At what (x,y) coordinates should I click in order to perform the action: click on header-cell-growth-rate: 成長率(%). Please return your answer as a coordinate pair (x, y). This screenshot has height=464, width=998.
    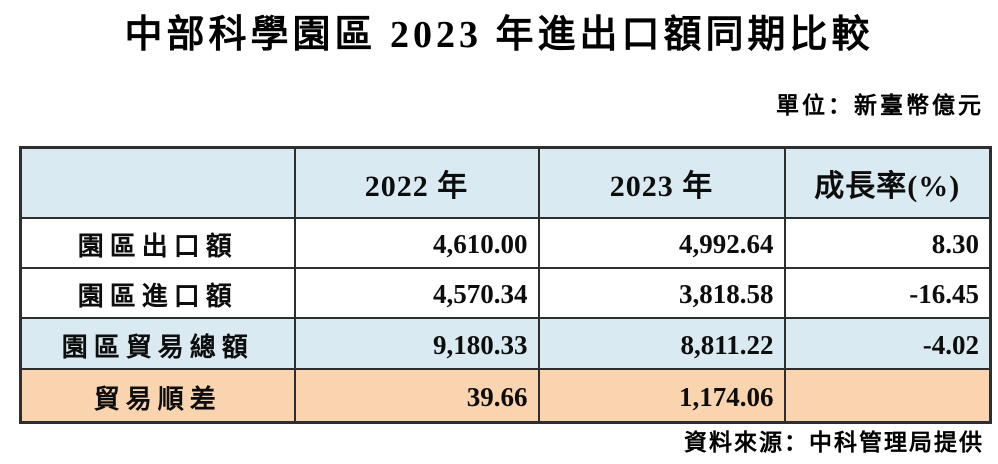
    Looking at the image, I should click on (887, 182).